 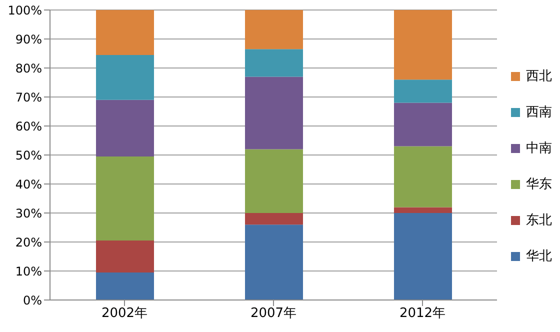 I want to click on x-tick-label: 2007年, so click(x=273, y=314).